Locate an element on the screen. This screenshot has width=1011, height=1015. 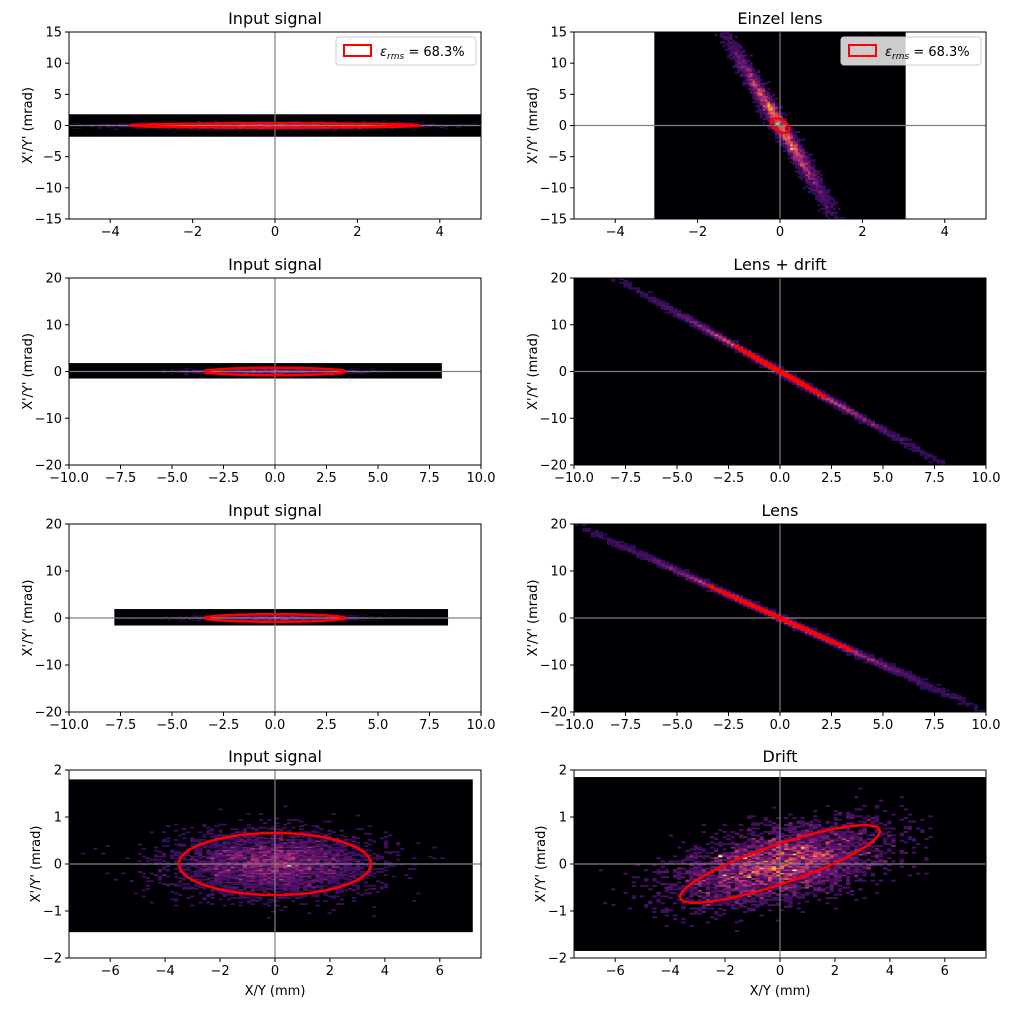
y-tick-label: −5 is located at coordinates (557, 157).